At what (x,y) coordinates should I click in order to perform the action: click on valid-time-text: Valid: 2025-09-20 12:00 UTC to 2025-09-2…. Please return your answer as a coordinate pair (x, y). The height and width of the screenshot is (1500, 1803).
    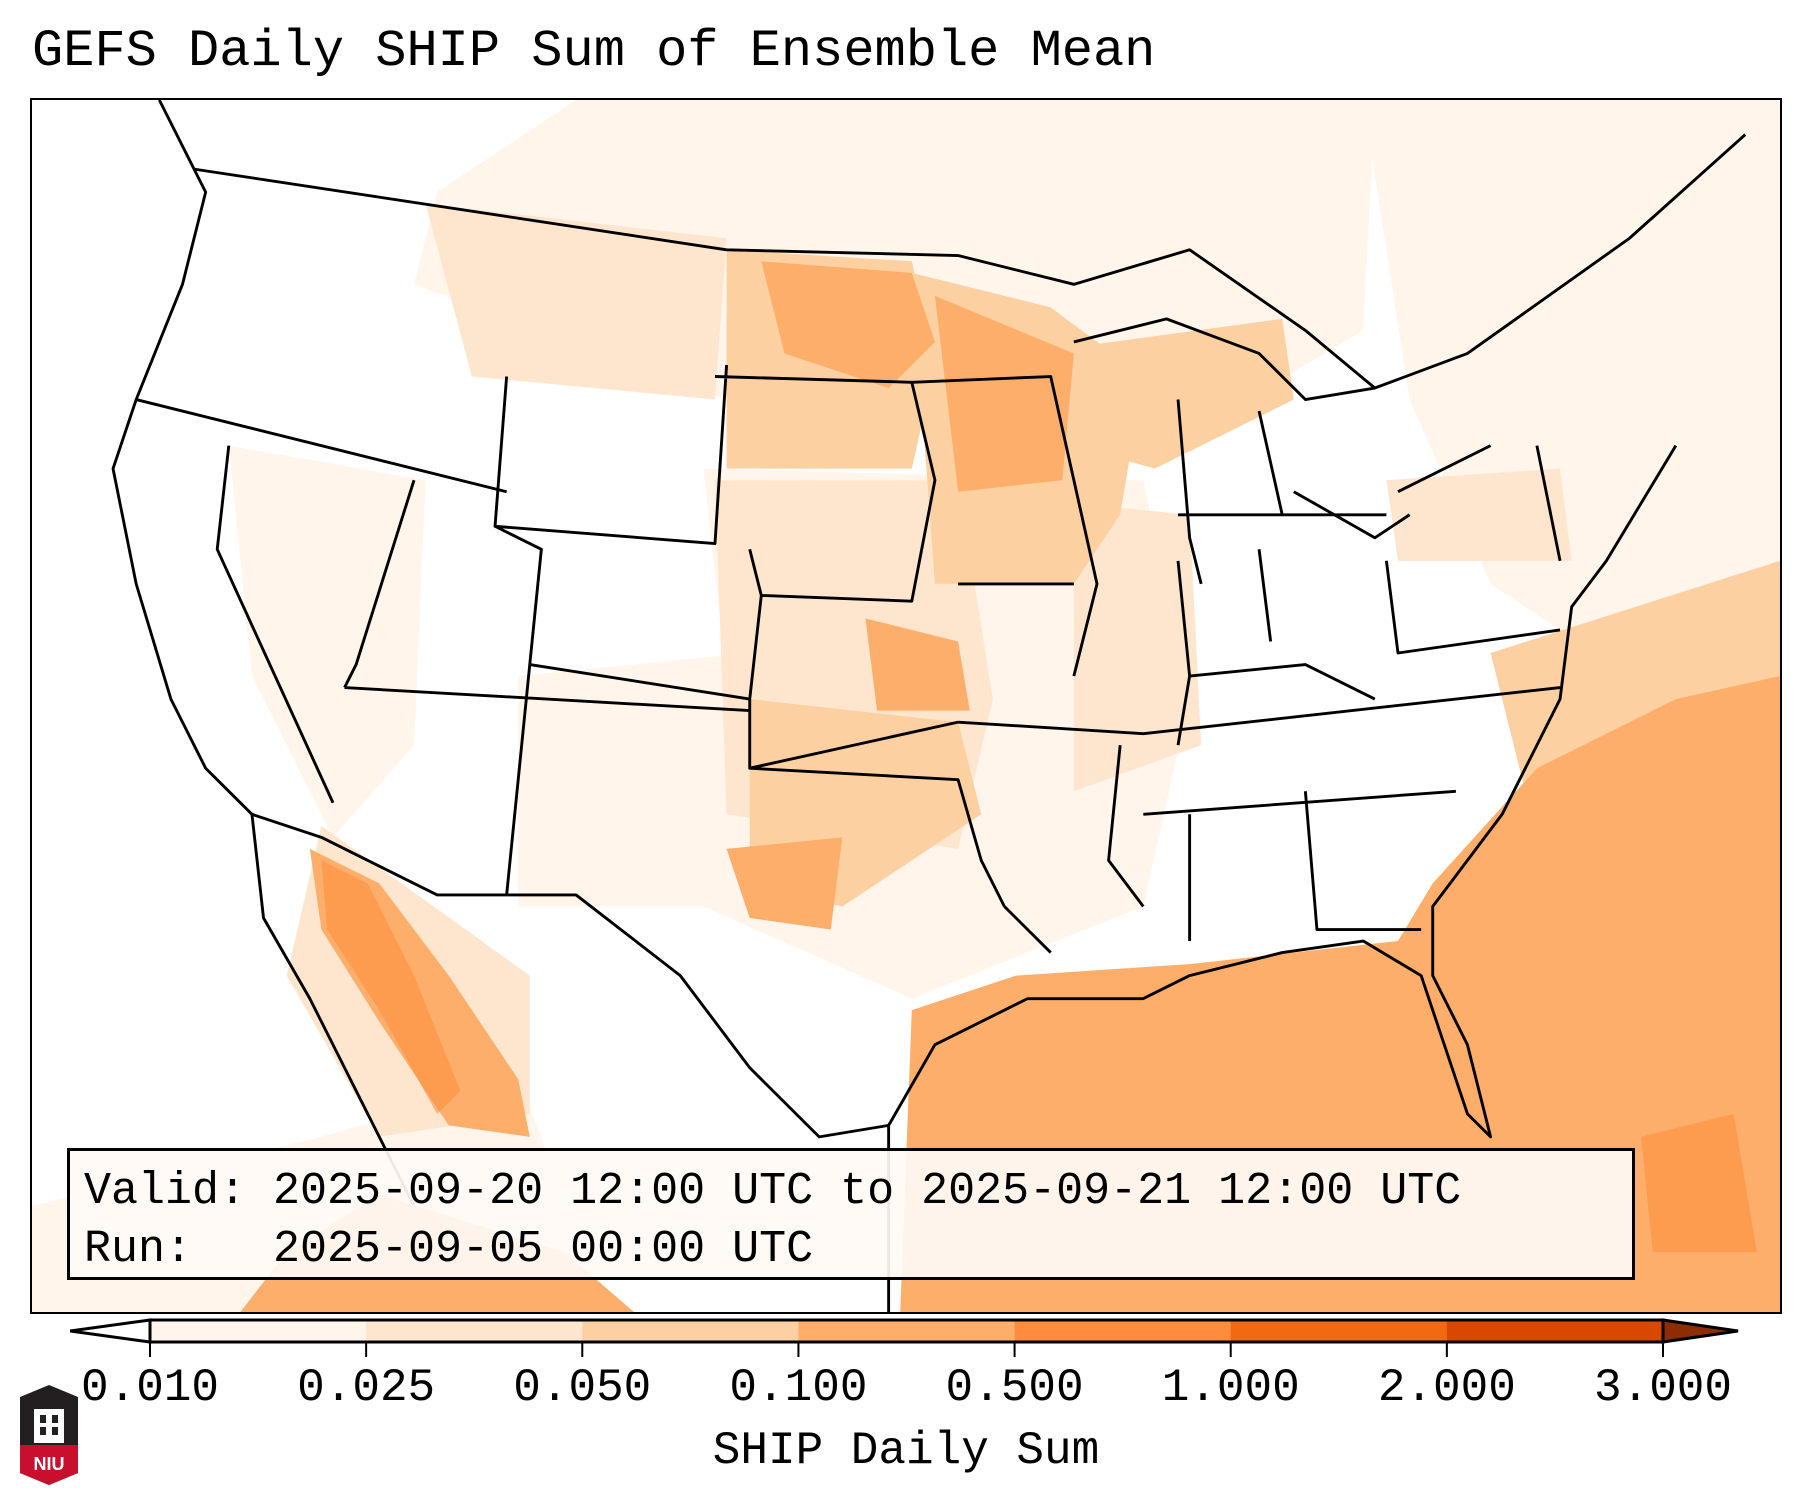
    Looking at the image, I should click on (773, 1191).